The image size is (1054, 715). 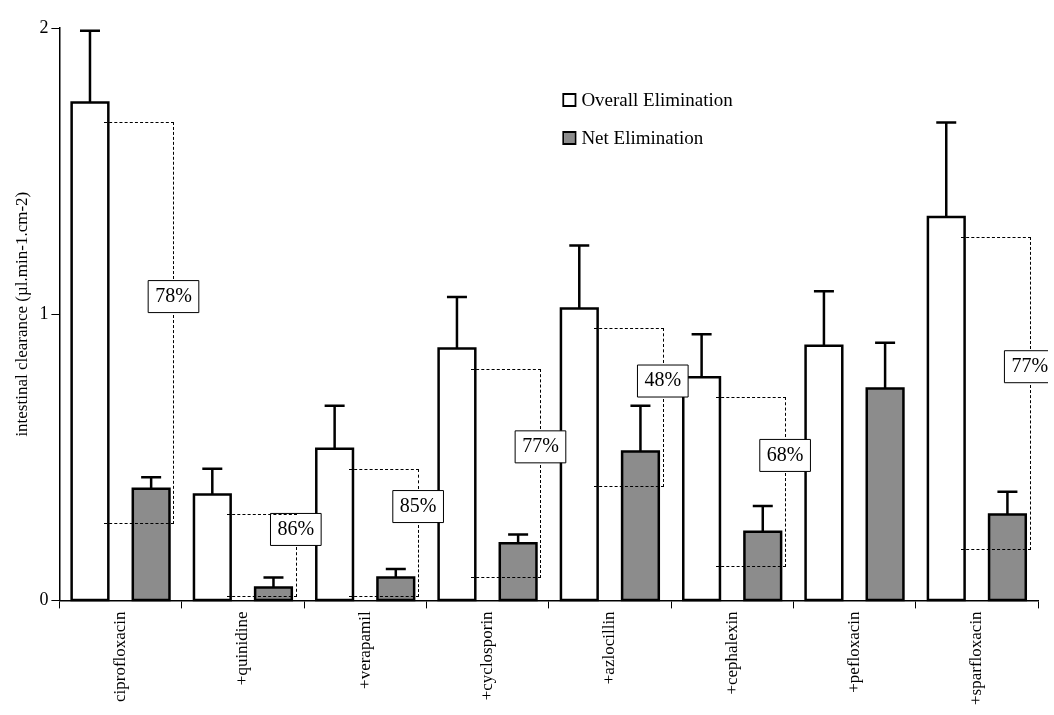 I want to click on x-tick-label: +cephalexin, so click(x=731, y=652).